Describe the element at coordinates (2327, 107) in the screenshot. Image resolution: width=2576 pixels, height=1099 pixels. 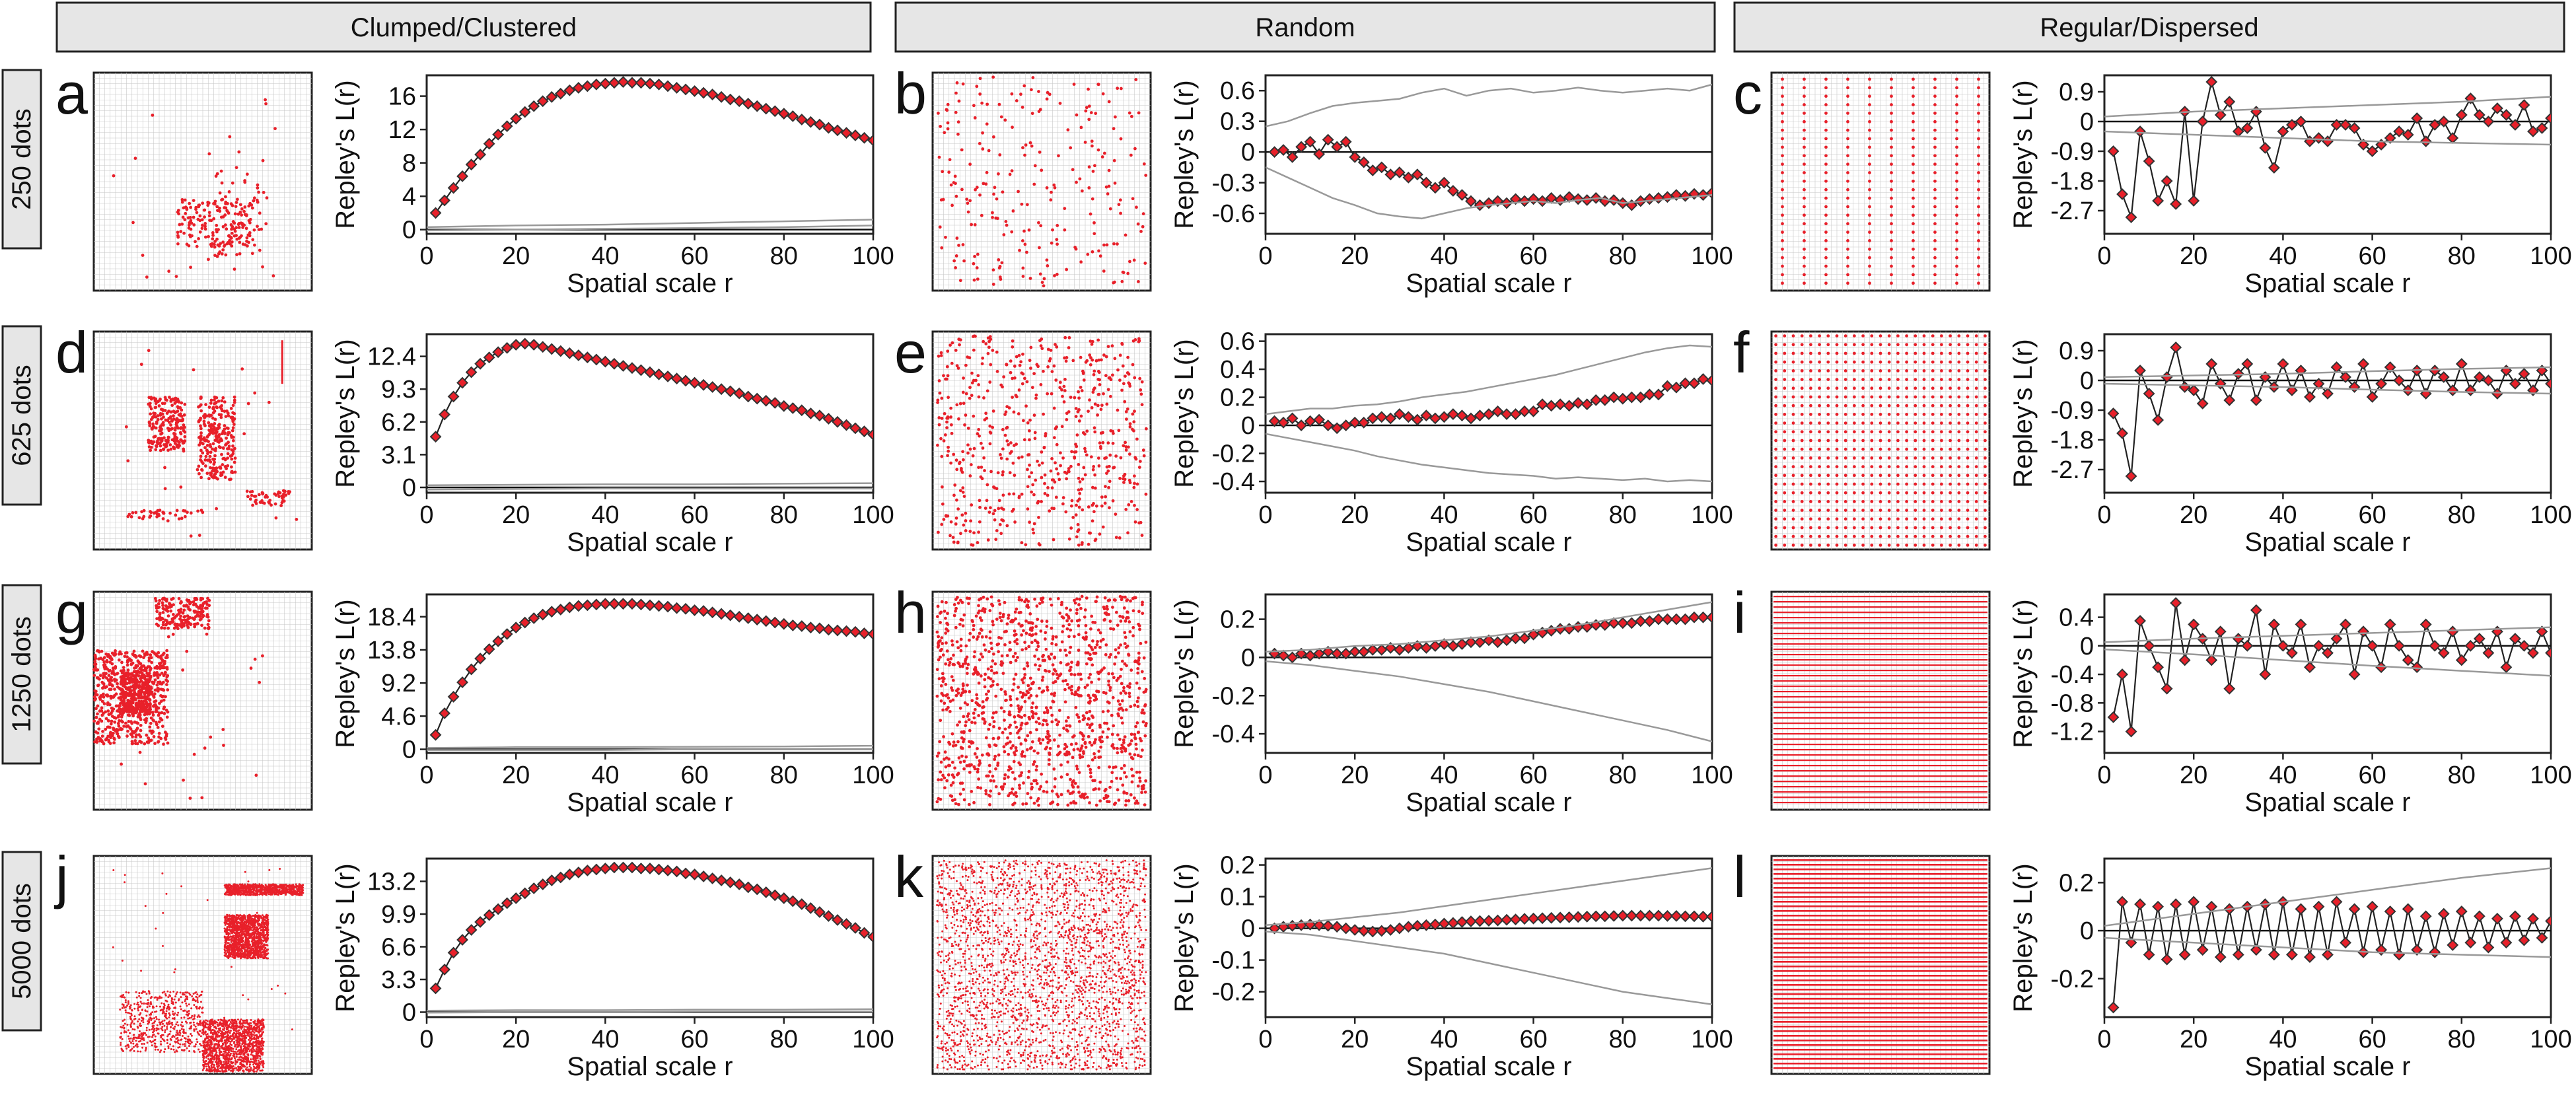
I see `envelope-upper-line` at that location.